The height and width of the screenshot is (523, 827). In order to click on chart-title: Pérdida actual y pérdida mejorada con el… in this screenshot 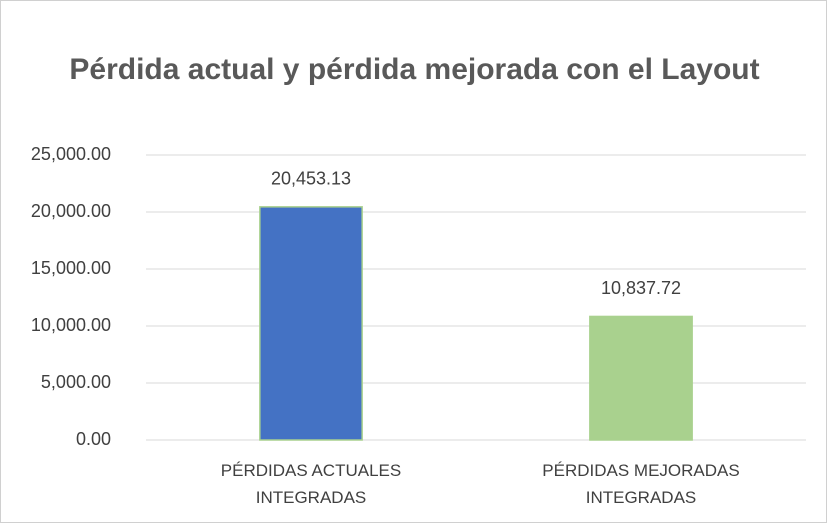, I will do `click(414, 69)`.